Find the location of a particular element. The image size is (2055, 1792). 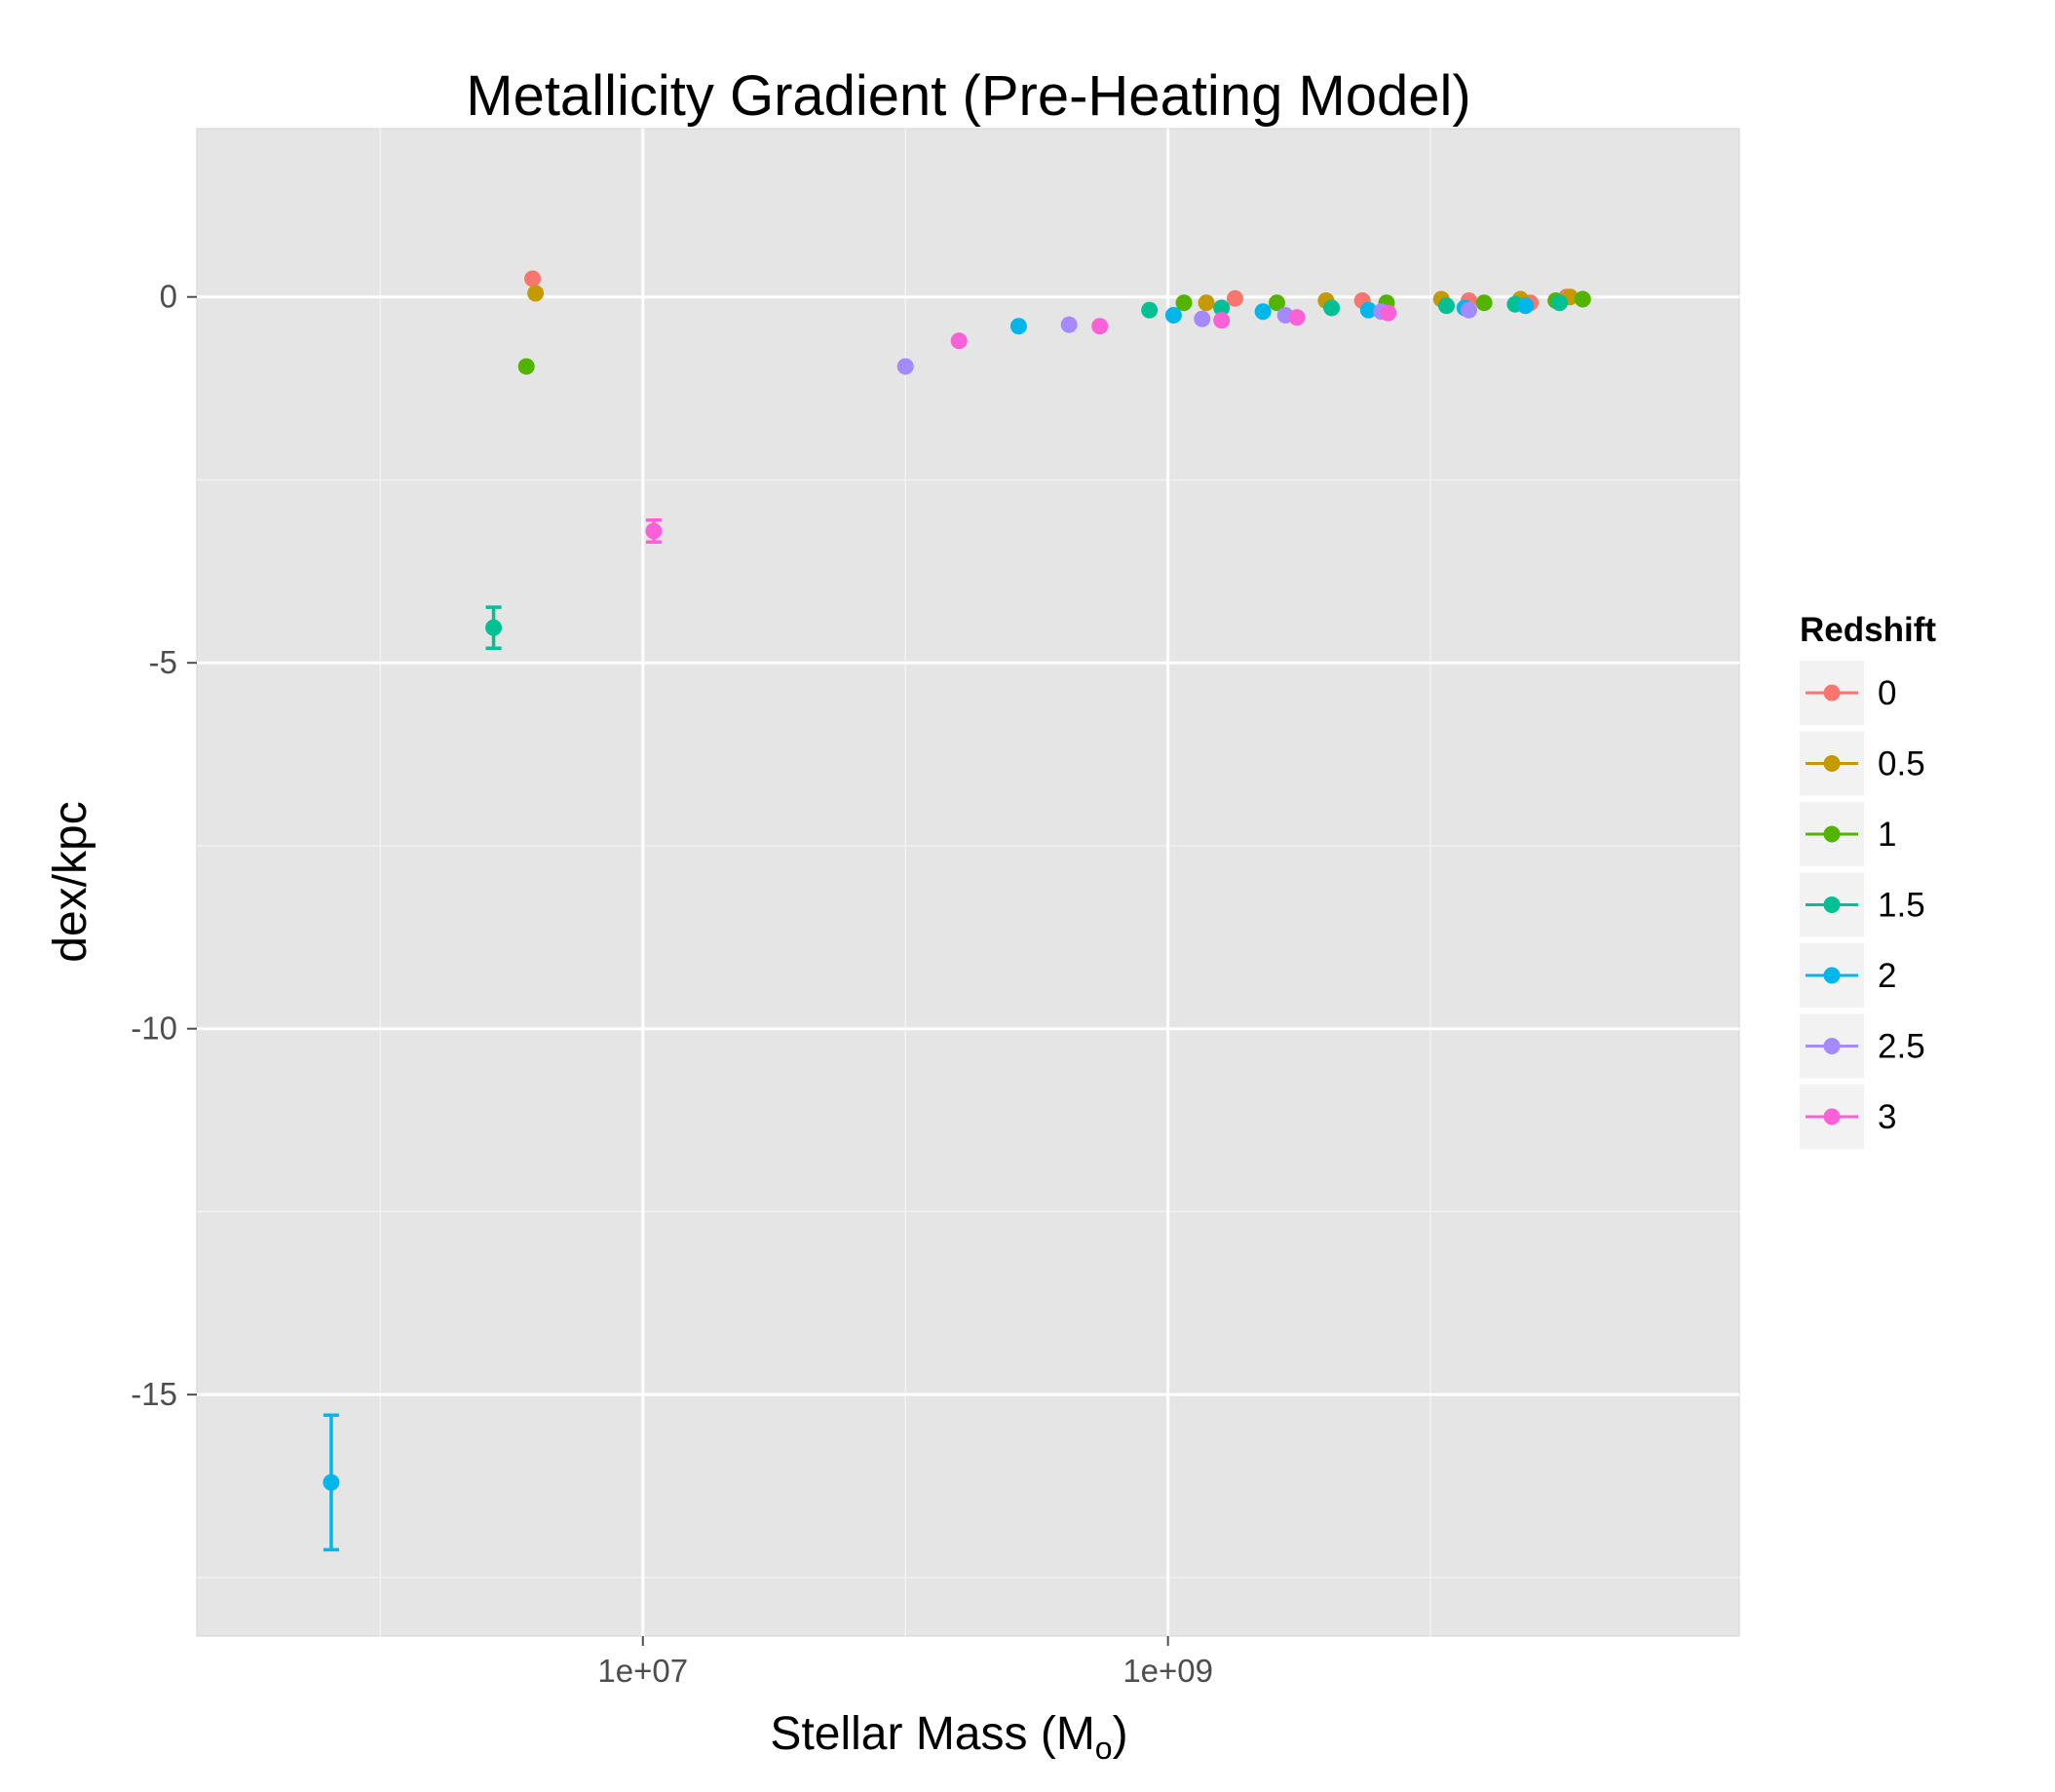

legend-item-0: 0 is located at coordinates (1848, 693).